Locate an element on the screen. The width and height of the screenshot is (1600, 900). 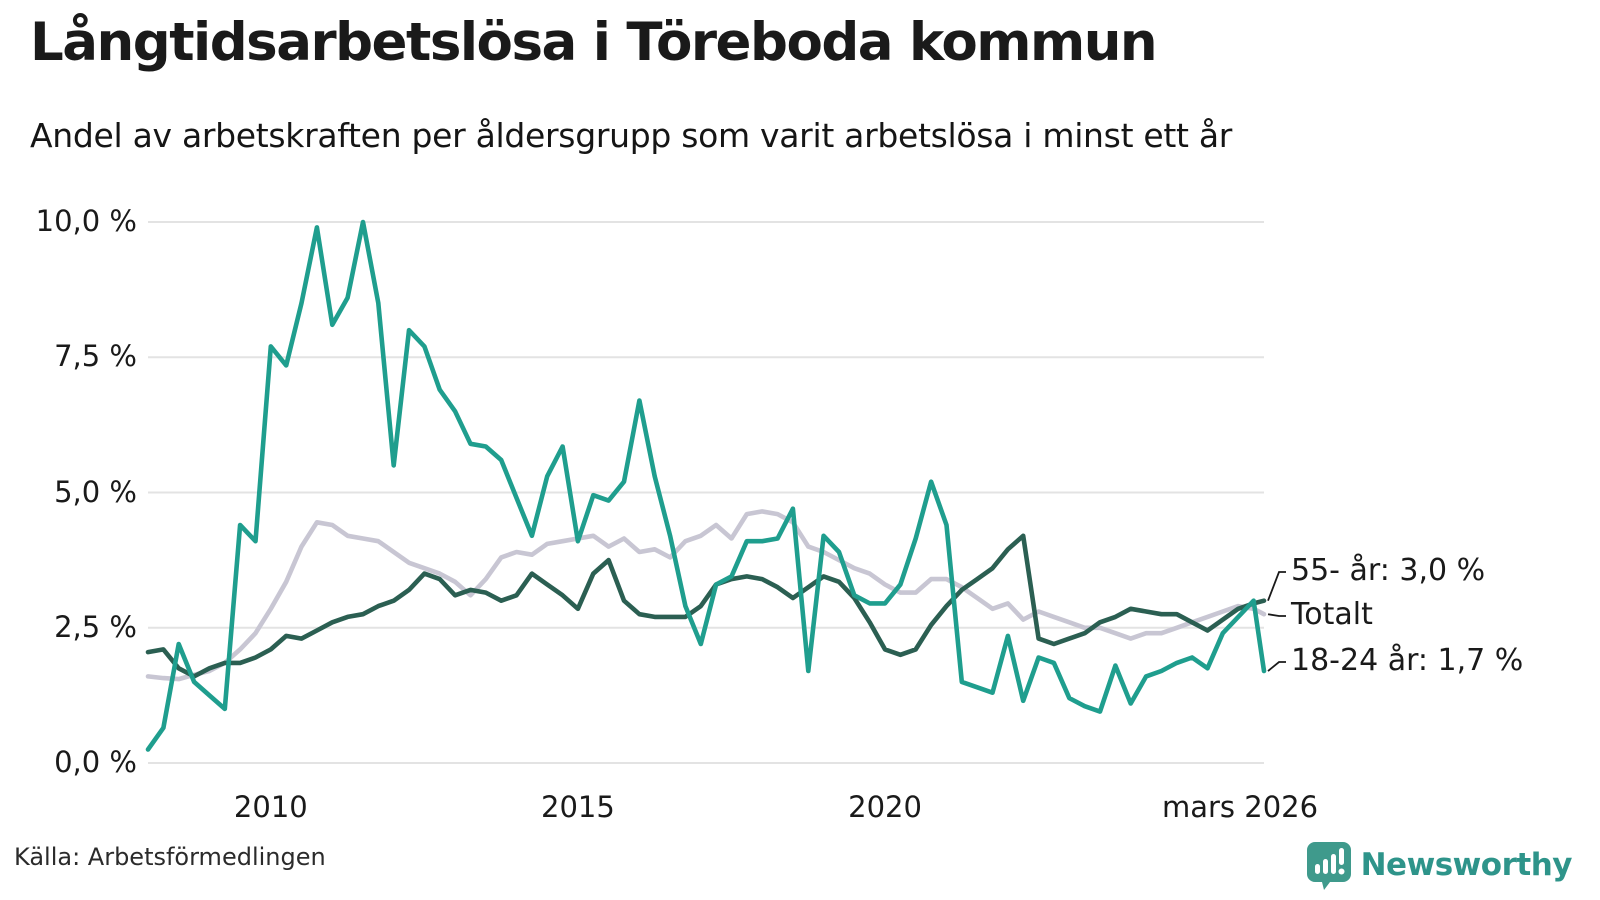
source-note: Källa: Arbetsförmedlingen is located at coordinates (170, 857).